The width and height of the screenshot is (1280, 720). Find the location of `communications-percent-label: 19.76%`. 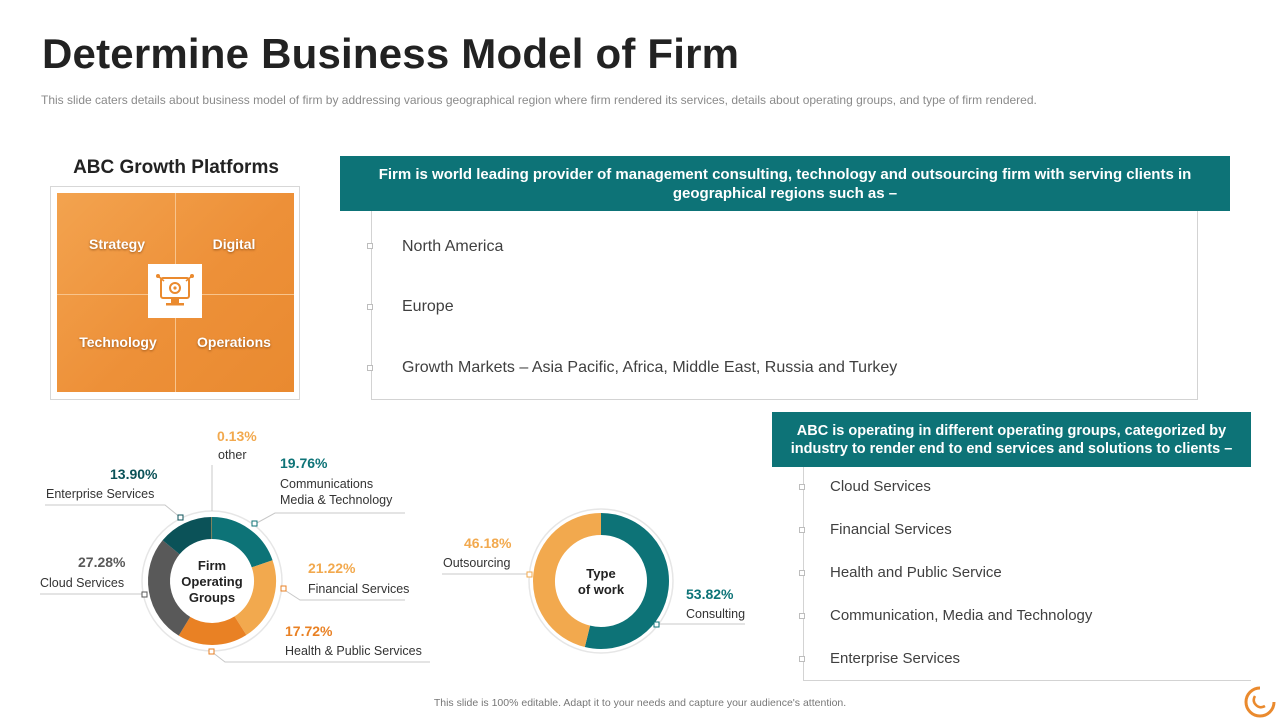

communications-percent-label: 19.76% is located at coordinates (304, 463).